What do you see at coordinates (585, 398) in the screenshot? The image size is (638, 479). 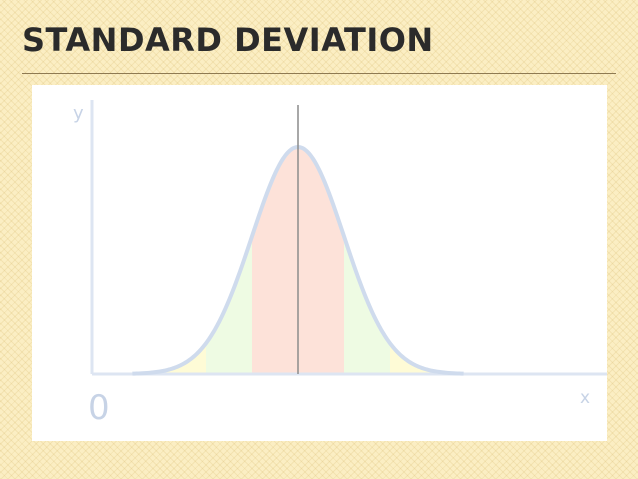 I see `x-axis-label: x` at bounding box center [585, 398].